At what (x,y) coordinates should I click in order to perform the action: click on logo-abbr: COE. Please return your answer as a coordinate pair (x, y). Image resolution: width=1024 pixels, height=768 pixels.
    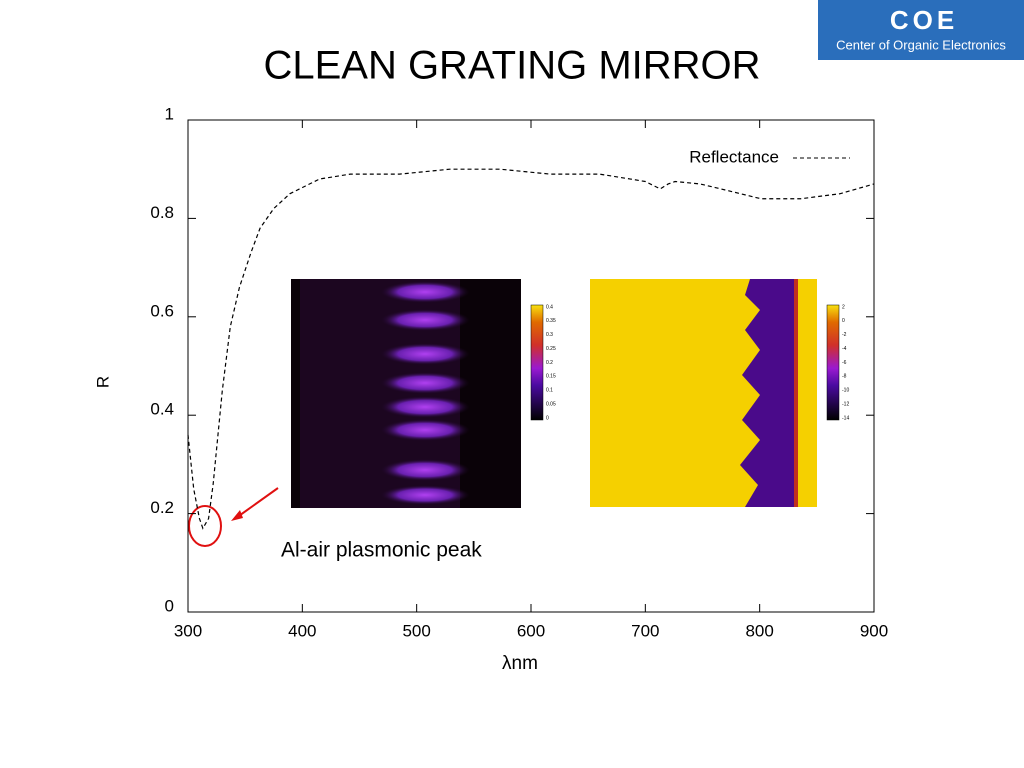
    Looking at the image, I should click on (924, 20).